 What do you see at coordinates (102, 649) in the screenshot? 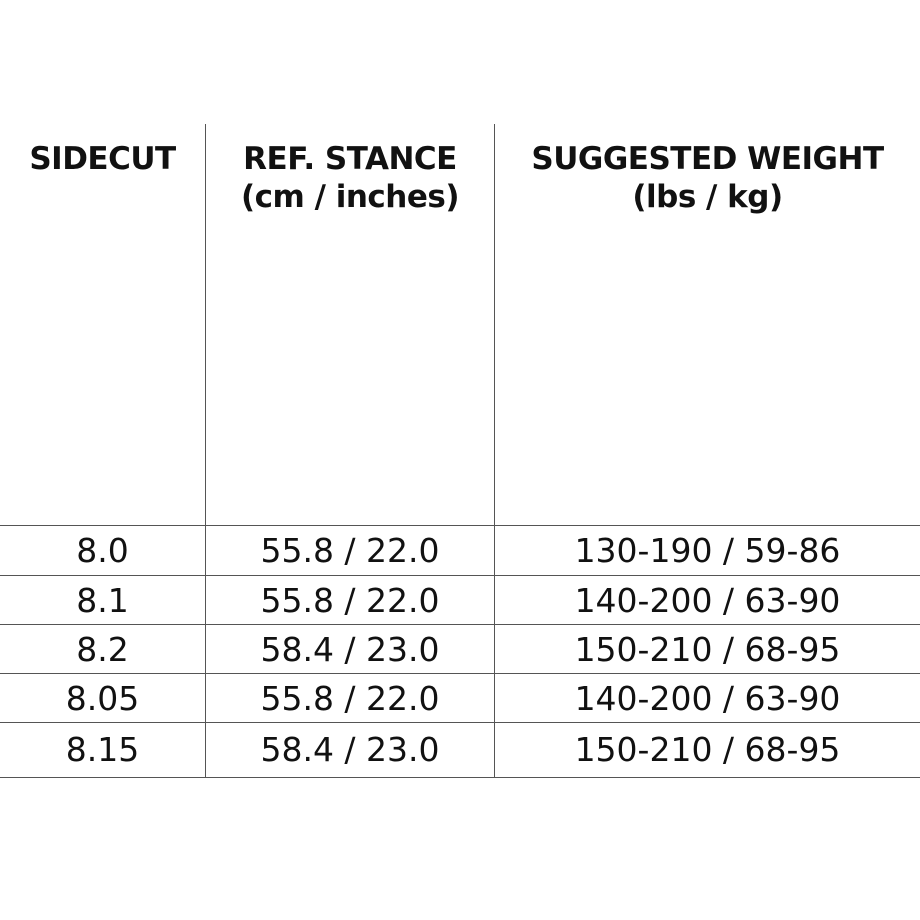
I see `sidecut-cell: 8.2` at bounding box center [102, 649].